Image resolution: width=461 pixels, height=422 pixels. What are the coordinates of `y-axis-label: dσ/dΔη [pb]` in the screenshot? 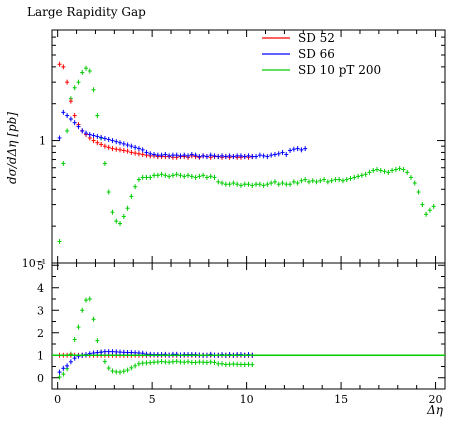 It's located at (12, 148).